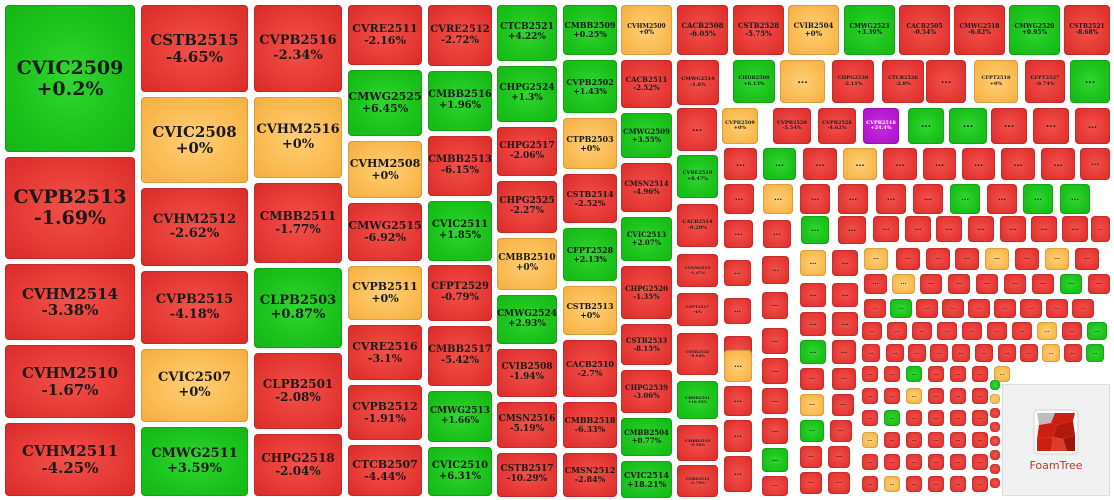 The width and height of the screenshot is (1114, 500). Describe the element at coordinates (590, 254) in the screenshot. I see `treemap-tile: CFPT2528 +2.13%` at that location.